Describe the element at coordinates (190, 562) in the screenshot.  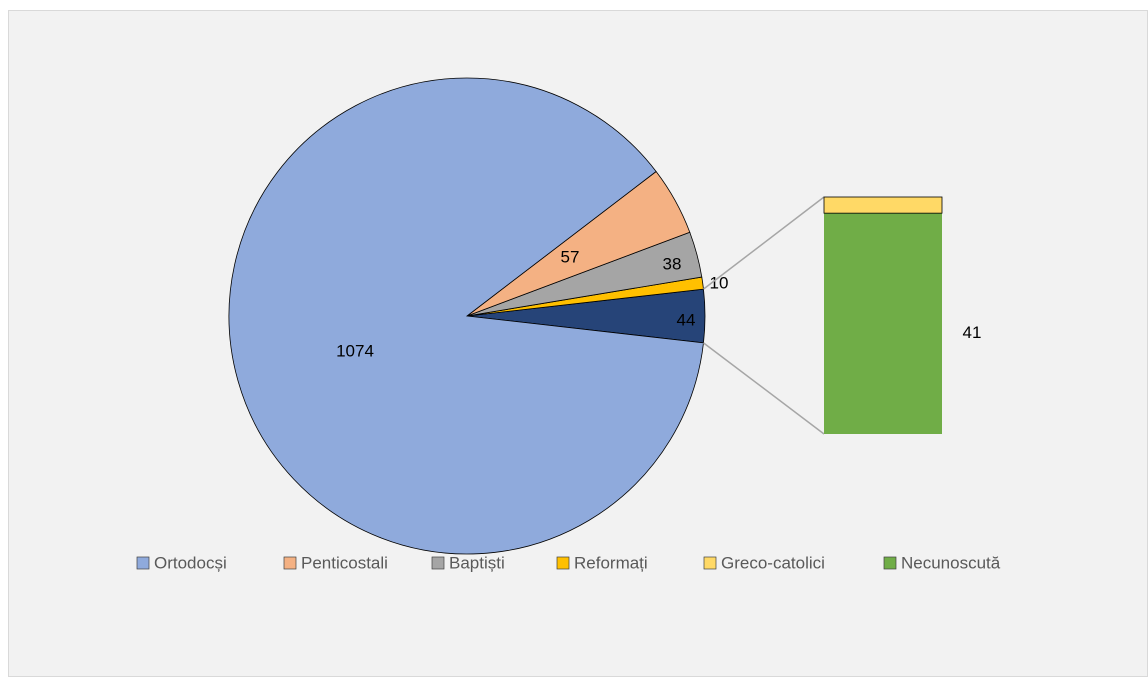
I see `legend-label: Ortodocși` at that location.